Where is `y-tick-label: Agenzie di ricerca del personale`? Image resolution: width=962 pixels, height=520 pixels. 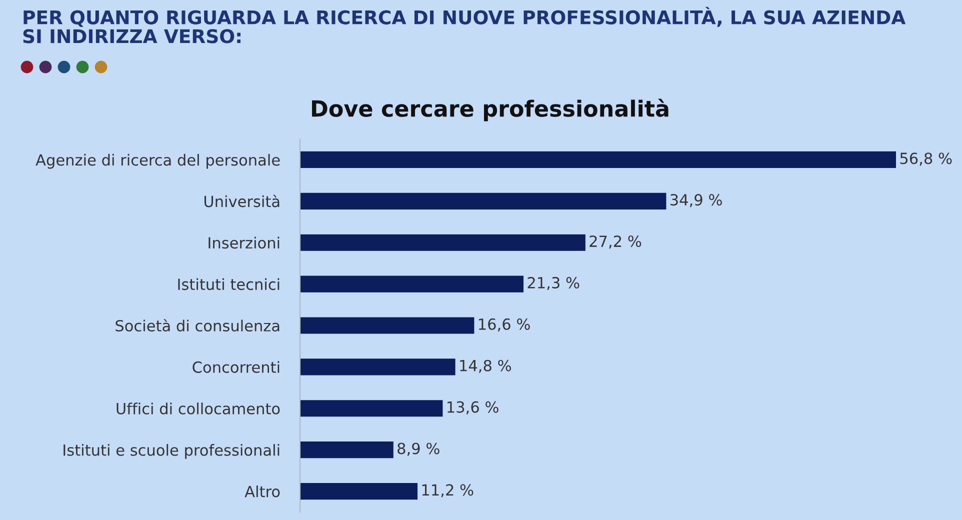 y-tick-label: Agenzie di ricerca del personale is located at coordinates (158, 161).